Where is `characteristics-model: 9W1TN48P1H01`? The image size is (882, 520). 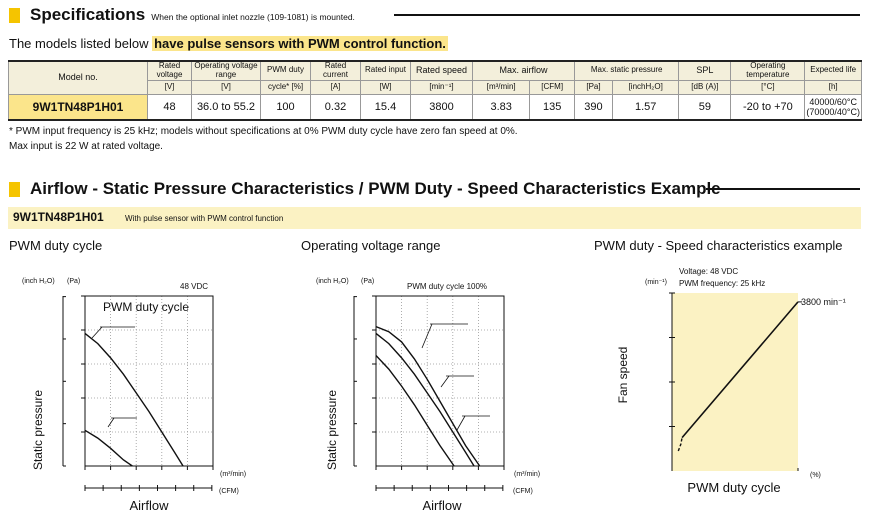
characteristics-model: 9W1TN48P1H01 is located at coordinates (58, 217).